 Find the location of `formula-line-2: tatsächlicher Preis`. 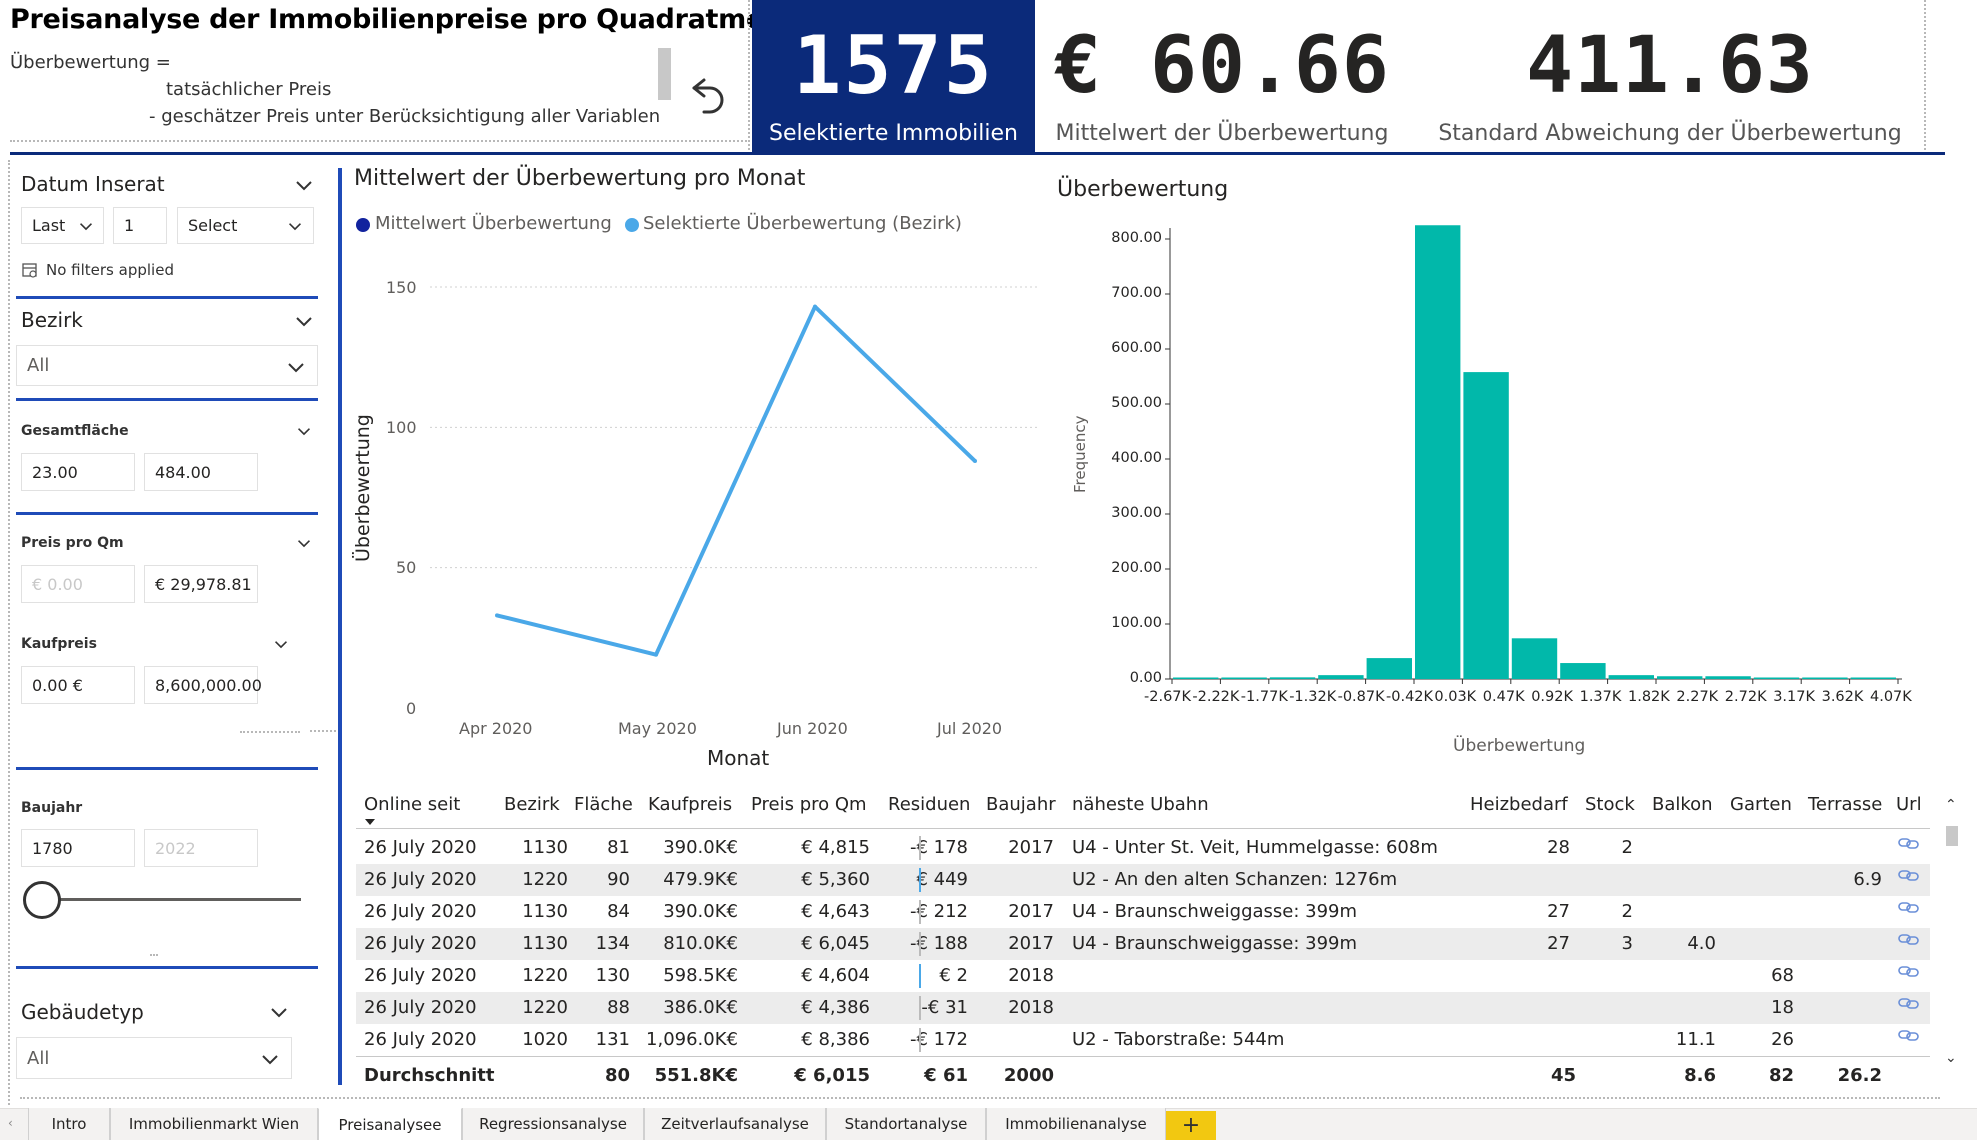

formula-line-2: tatsächlicher Preis is located at coordinates (249, 89).